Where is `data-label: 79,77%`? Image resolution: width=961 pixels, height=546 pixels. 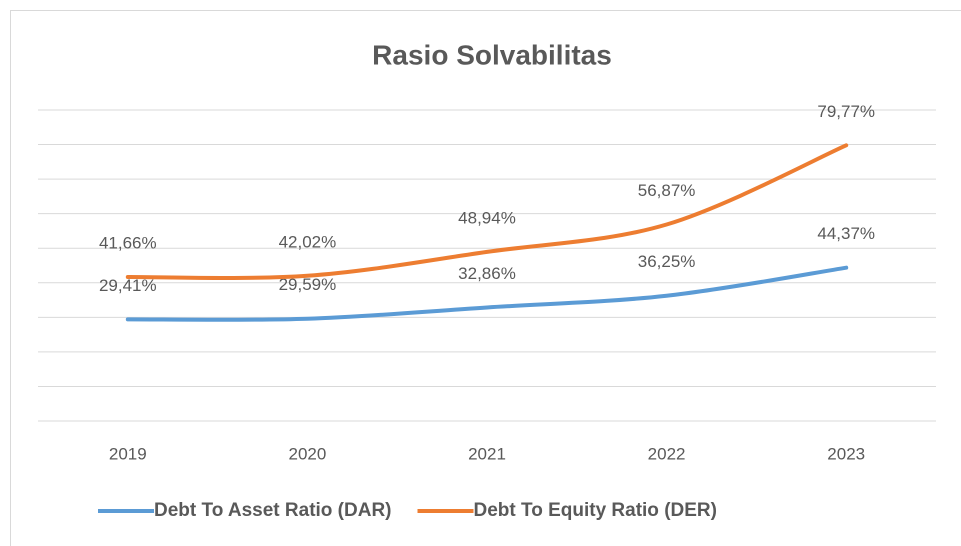 data-label: 79,77% is located at coordinates (846, 111).